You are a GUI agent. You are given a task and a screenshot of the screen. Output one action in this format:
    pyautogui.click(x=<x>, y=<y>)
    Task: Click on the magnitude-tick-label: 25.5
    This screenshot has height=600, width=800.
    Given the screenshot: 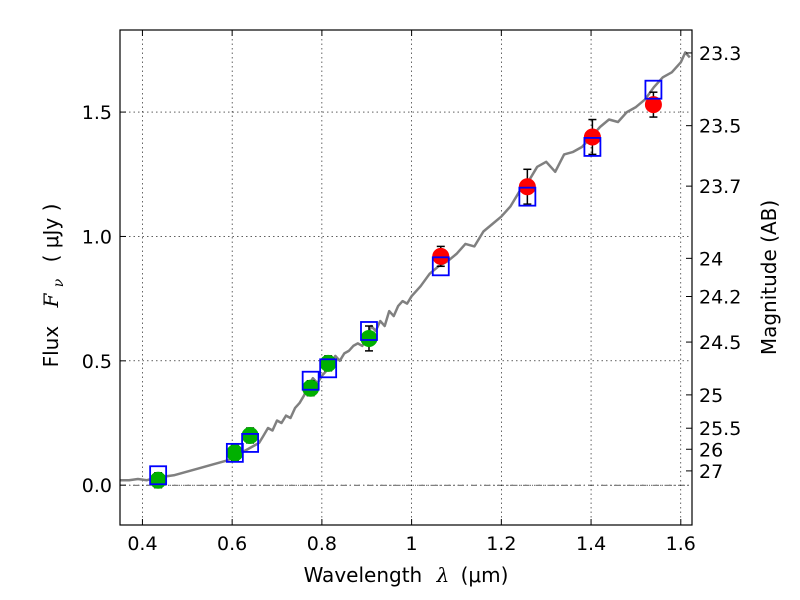 What is the action you would take?
    pyautogui.click(x=720, y=429)
    